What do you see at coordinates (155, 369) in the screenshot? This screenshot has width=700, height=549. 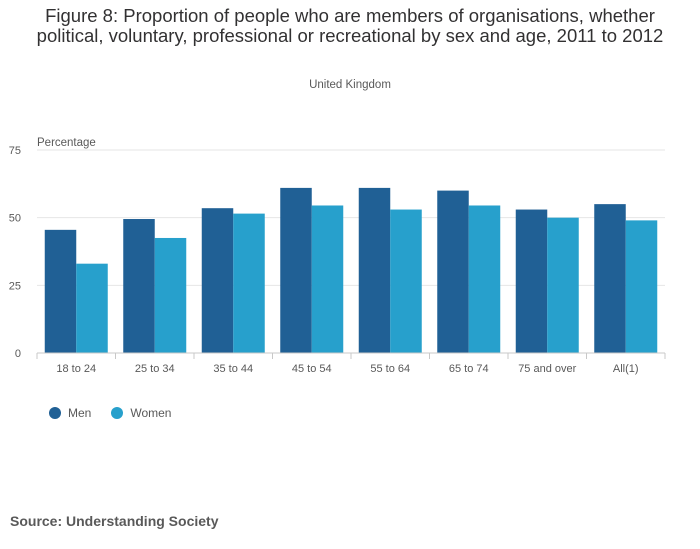 I see `x-tick-label: 25 to 34` at bounding box center [155, 369].